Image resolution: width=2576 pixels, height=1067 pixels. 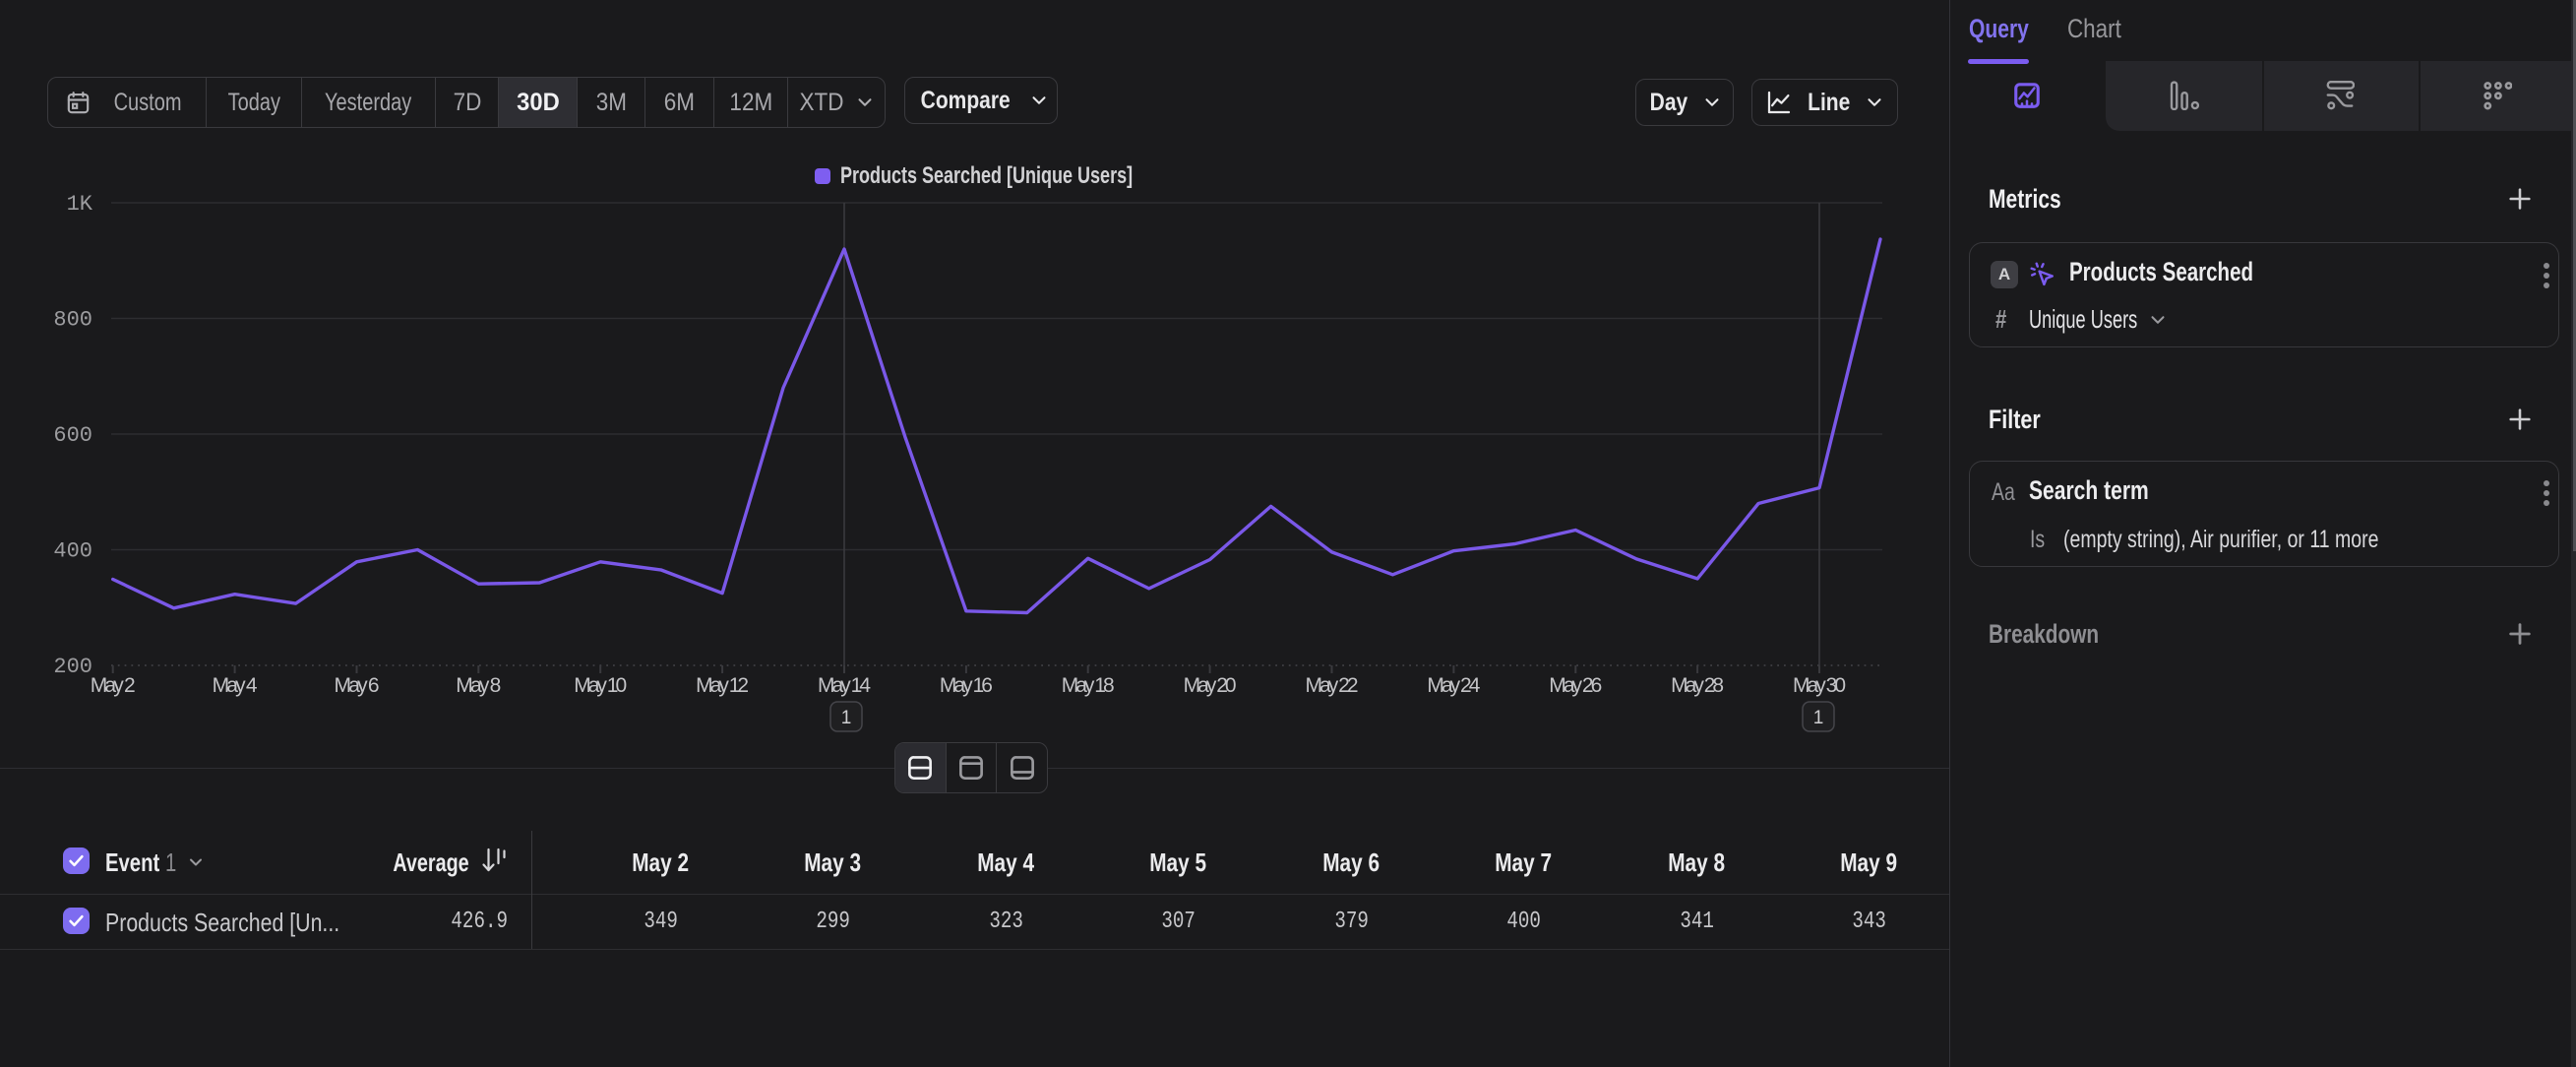 I want to click on svg-text: May 28, so click(x=1697, y=686).